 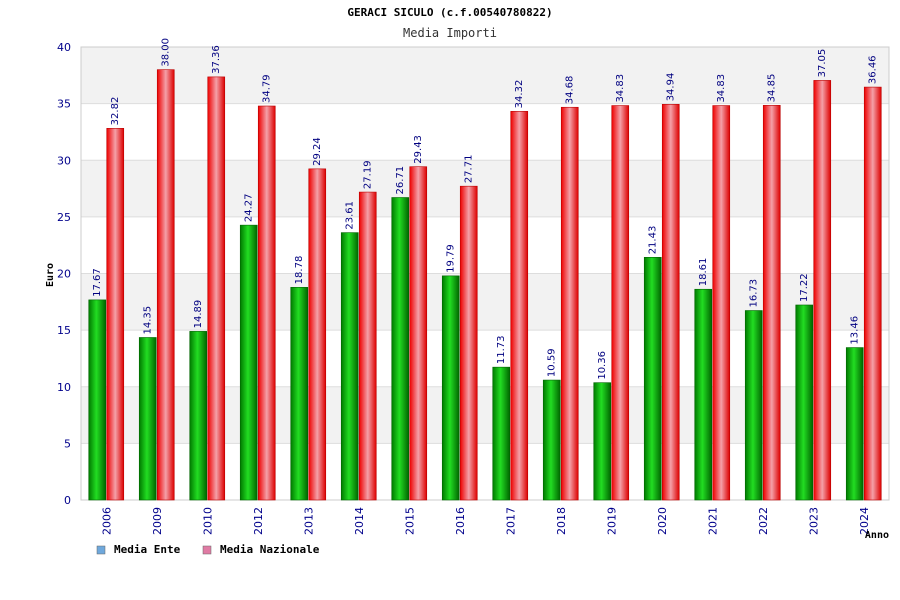 What do you see at coordinates (299, 270) in the screenshot?
I see `data-label: 18.78` at bounding box center [299, 270].